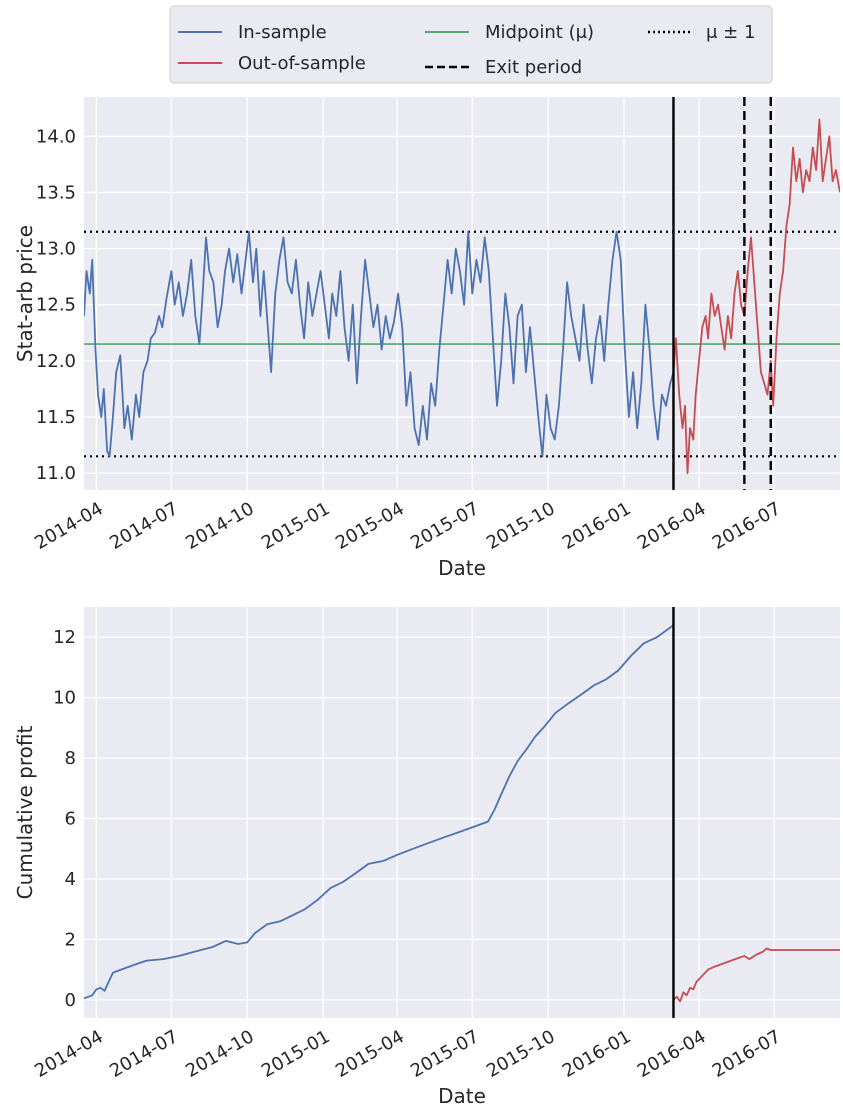  What do you see at coordinates (730, 32) in the screenshot?
I see `legend-label-mu-band: μ ± 1` at bounding box center [730, 32].